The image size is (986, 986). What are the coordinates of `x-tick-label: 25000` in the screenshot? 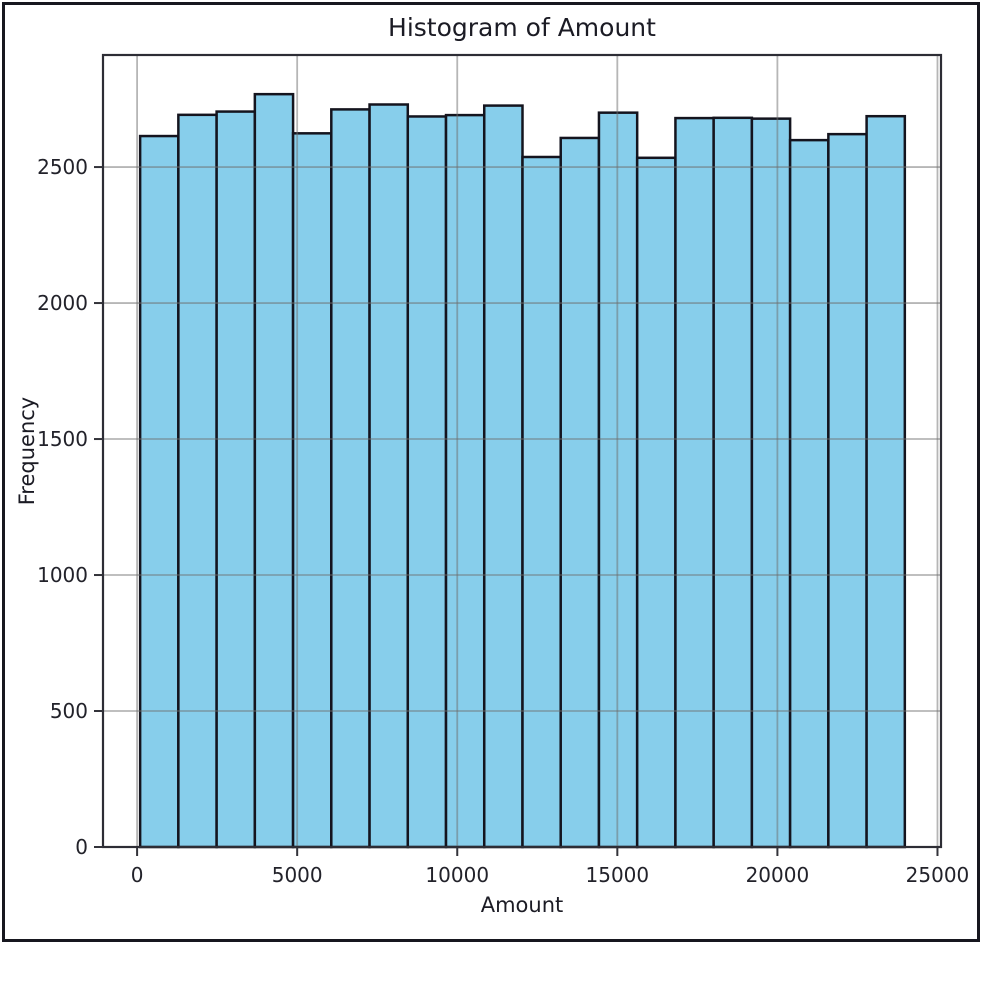 It's located at (938, 875).